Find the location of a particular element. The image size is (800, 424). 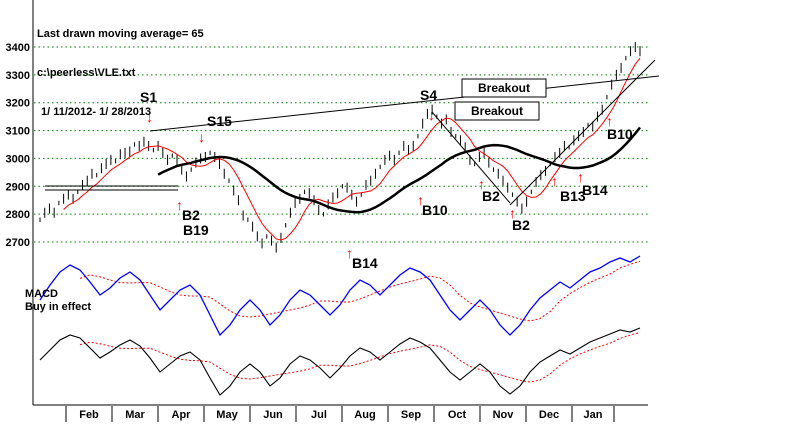

header-moving-average-line: Last drawn moving average= 65 is located at coordinates (120, 34).